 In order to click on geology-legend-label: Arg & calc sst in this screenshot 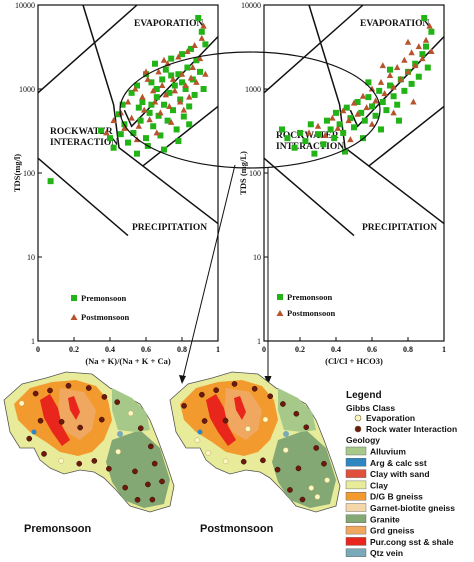, I will do `click(398, 463)`.